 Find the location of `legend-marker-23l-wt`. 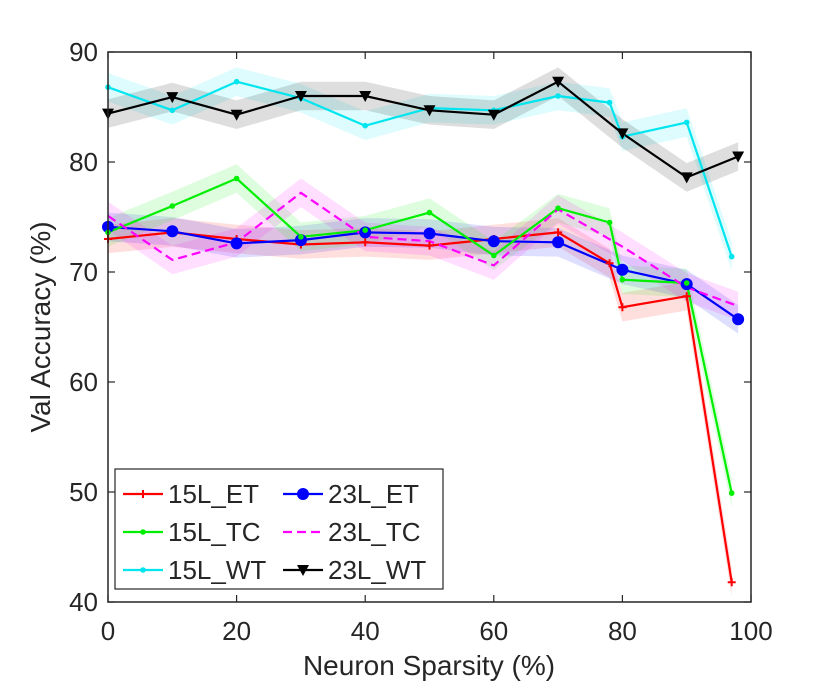

legend-marker-23l-wt is located at coordinates (303, 570).